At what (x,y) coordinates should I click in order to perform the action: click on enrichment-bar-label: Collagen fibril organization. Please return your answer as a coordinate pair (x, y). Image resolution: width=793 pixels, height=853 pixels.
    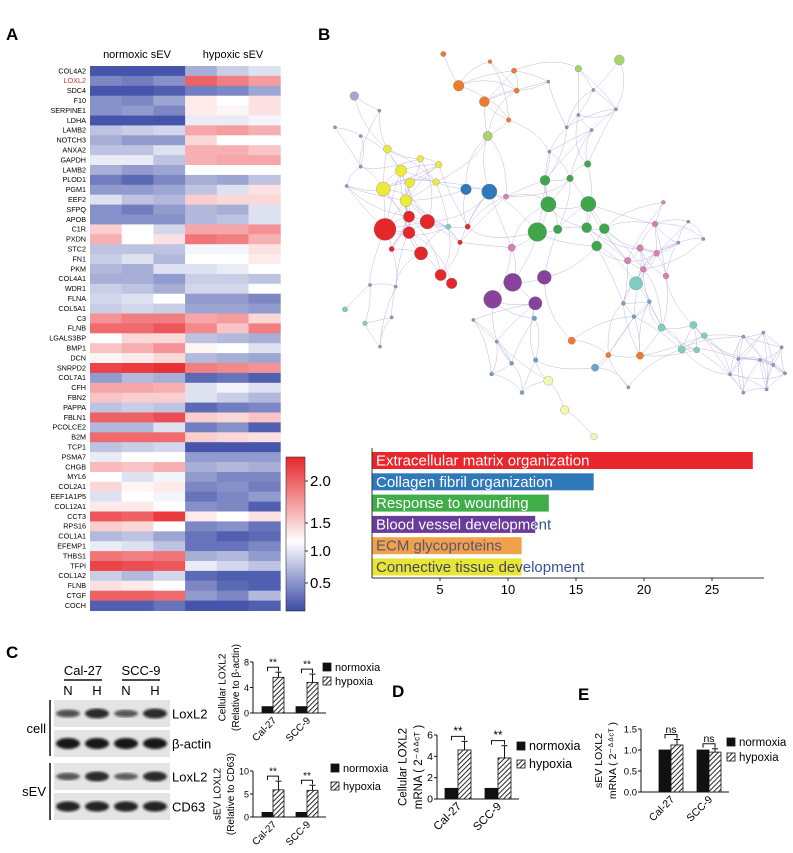
    Looking at the image, I should click on (464, 482).